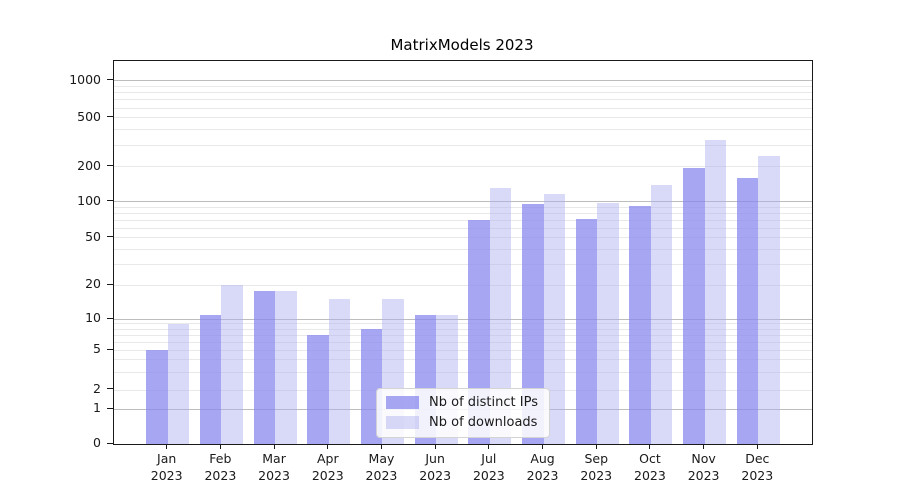 The height and width of the screenshot is (500, 900). I want to click on ytick-label-500: 500, so click(89, 116).